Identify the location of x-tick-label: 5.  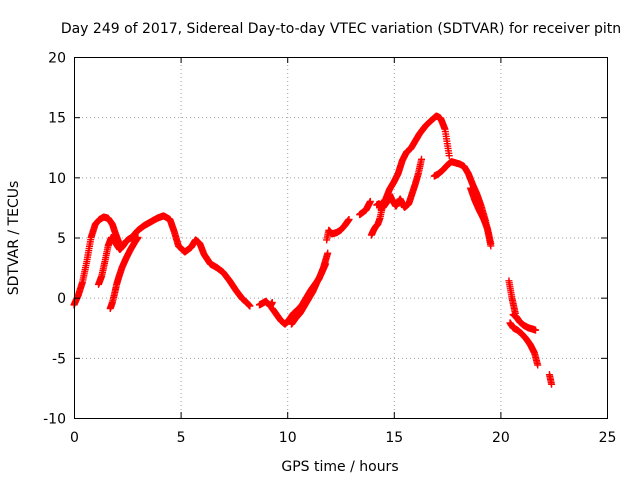
(181, 438).